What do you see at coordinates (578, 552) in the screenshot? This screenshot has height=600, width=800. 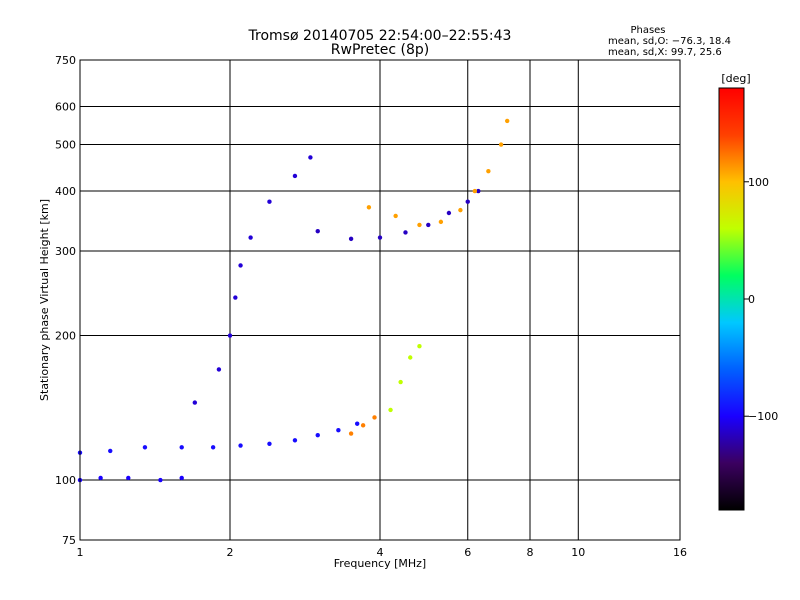 I see `x-tick-label: 10` at bounding box center [578, 552].